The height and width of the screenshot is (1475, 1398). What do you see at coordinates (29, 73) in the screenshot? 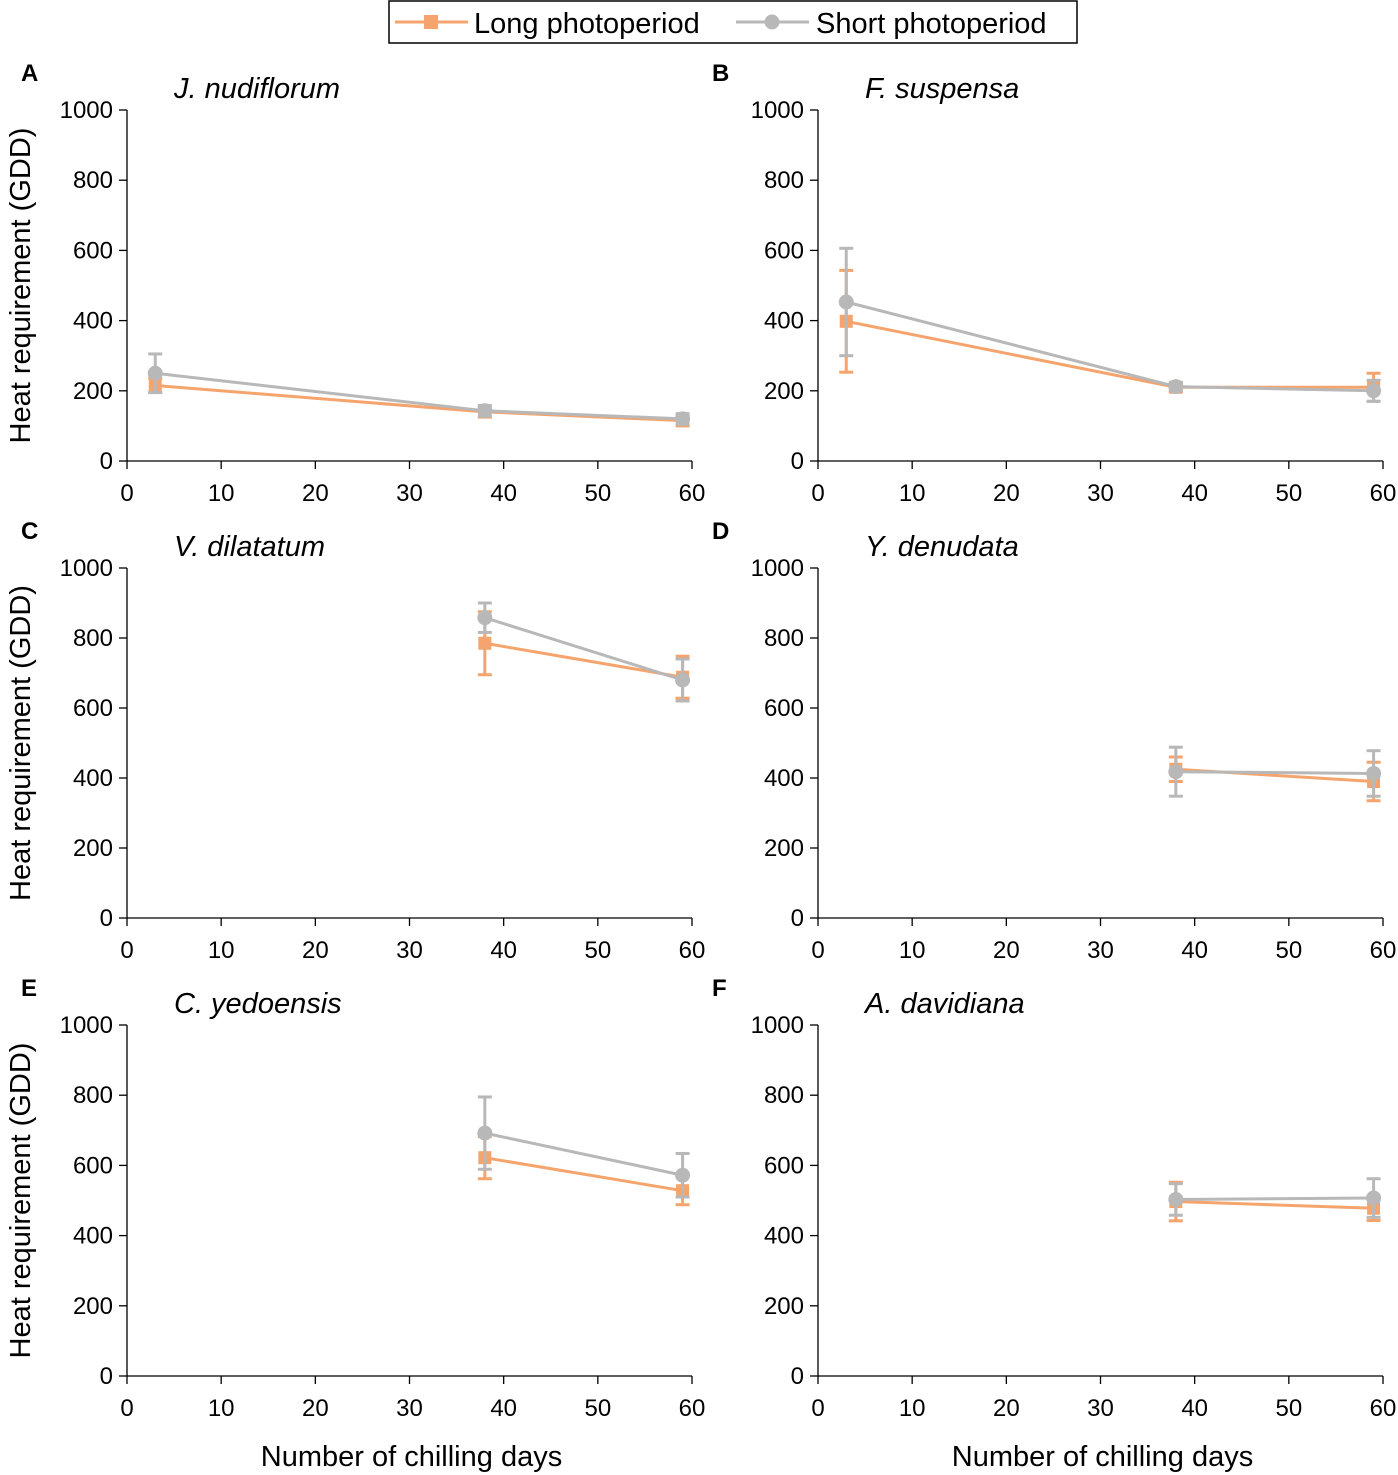
I see `panel-letter: A` at bounding box center [29, 73].